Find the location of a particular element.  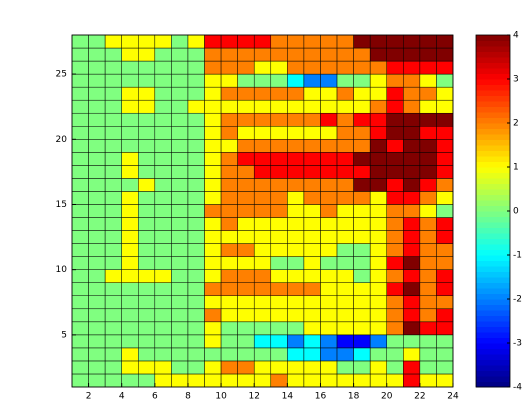

y-tick-label: 25 is located at coordinates (61, 75).